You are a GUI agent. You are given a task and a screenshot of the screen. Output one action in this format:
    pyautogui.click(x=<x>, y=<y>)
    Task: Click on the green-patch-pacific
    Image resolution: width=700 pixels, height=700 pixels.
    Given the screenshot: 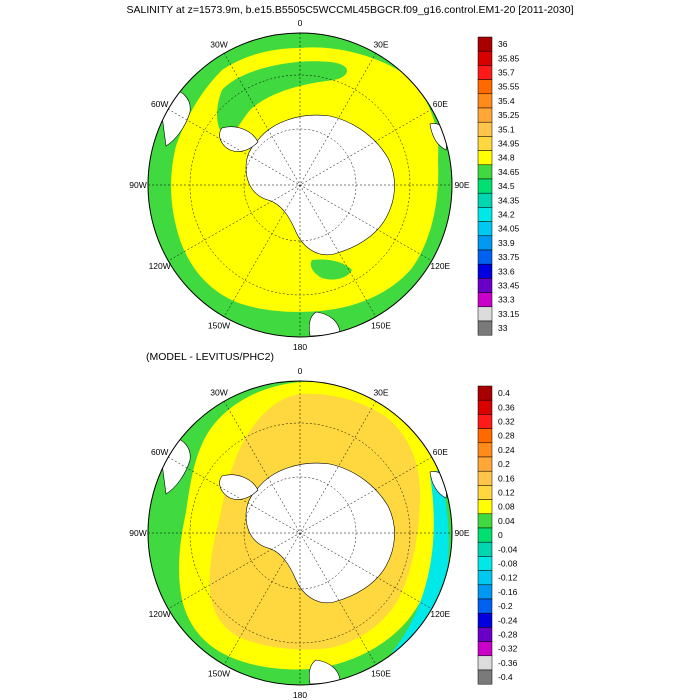 What is the action you would take?
    pyautogui.click(x=331, y=269)
    